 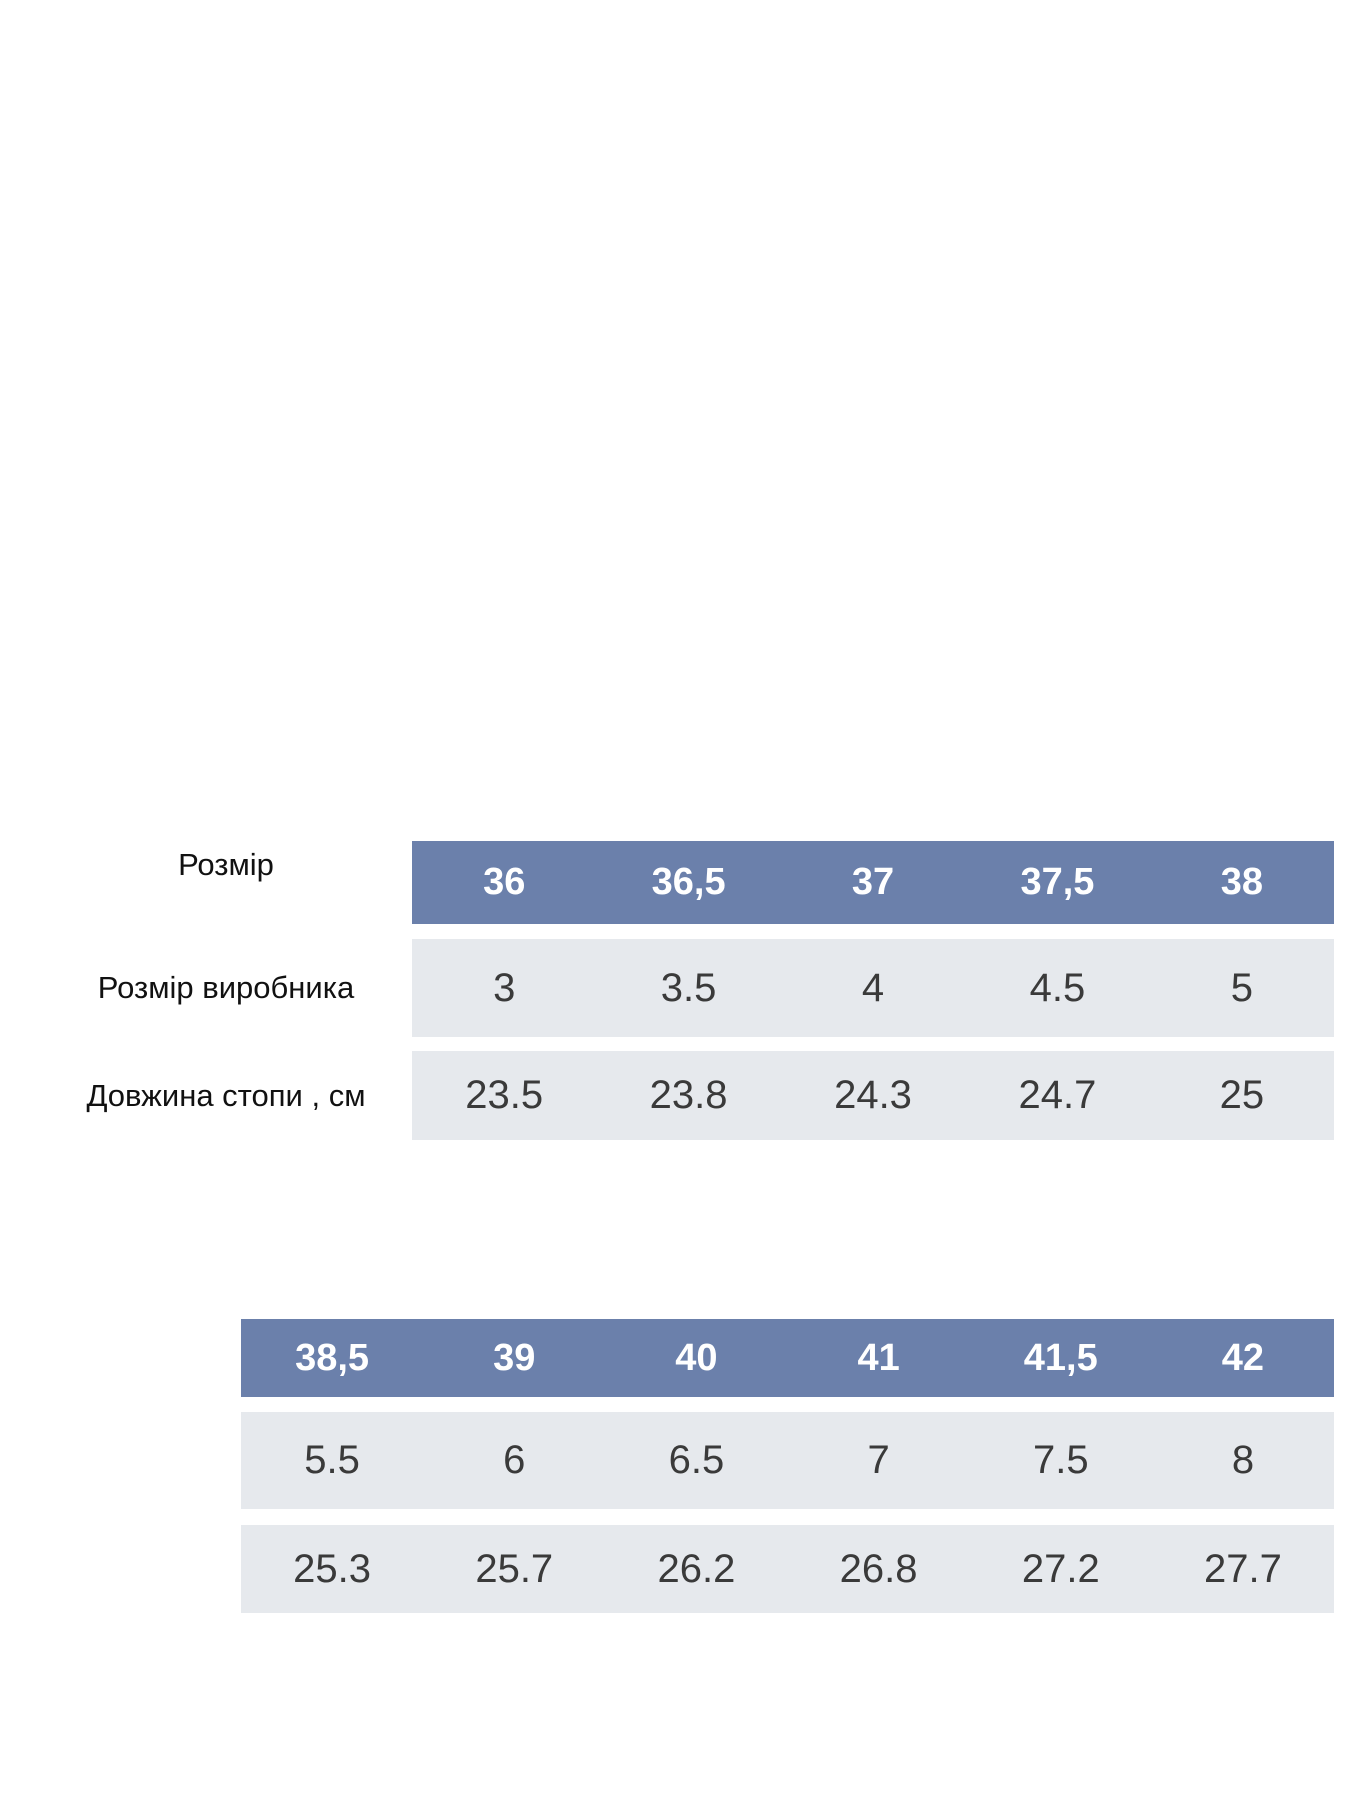 I want to click on table-cell: 25.7, so click(x=514, y=1568).